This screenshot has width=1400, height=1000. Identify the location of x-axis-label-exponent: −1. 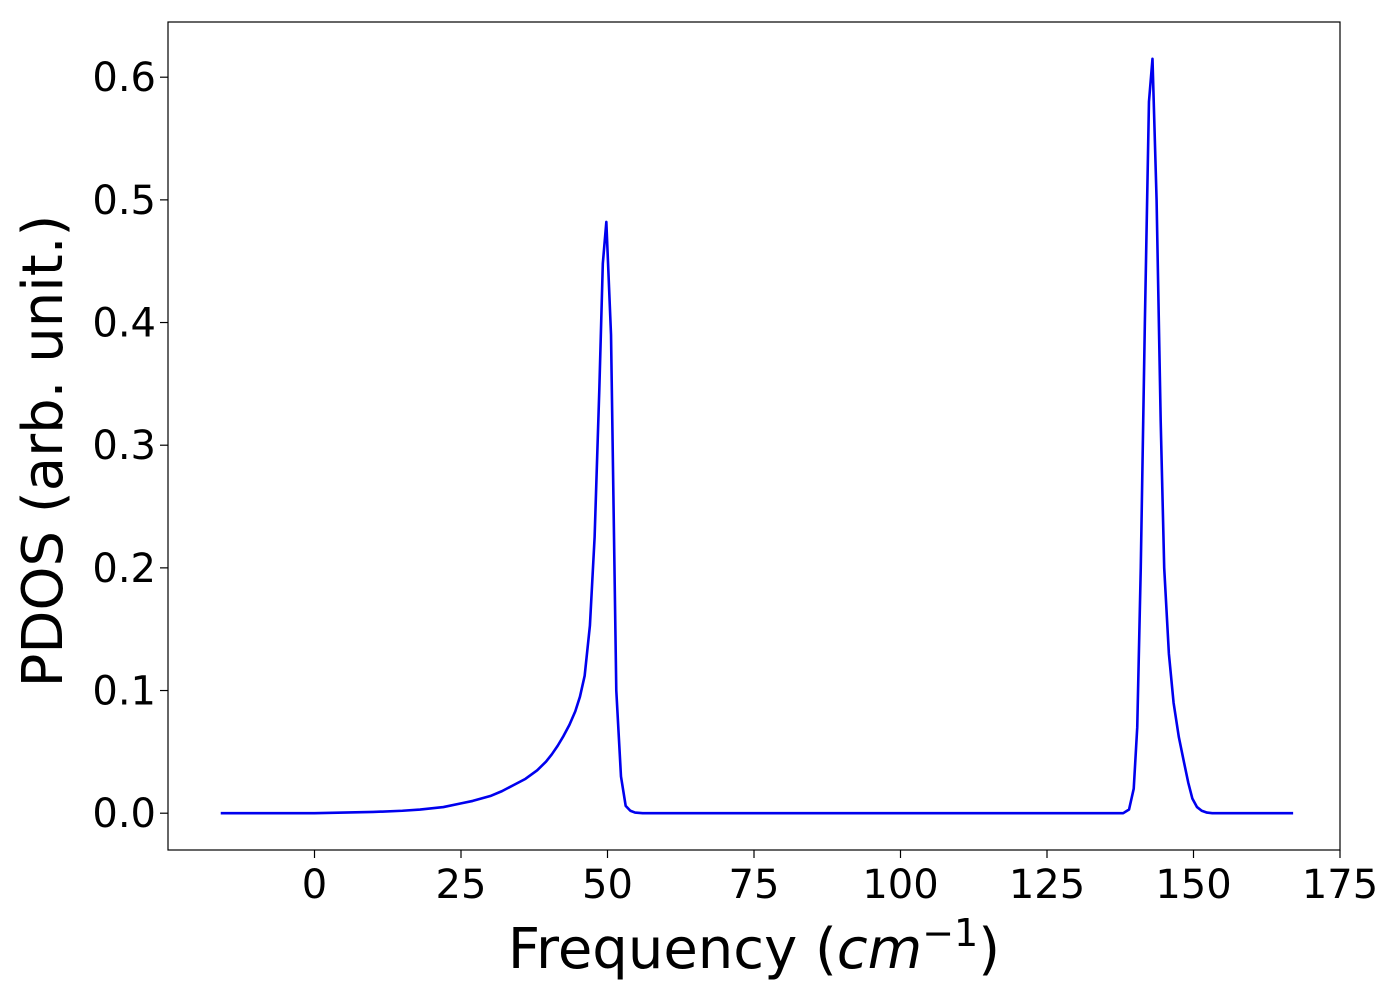
(950, 933).